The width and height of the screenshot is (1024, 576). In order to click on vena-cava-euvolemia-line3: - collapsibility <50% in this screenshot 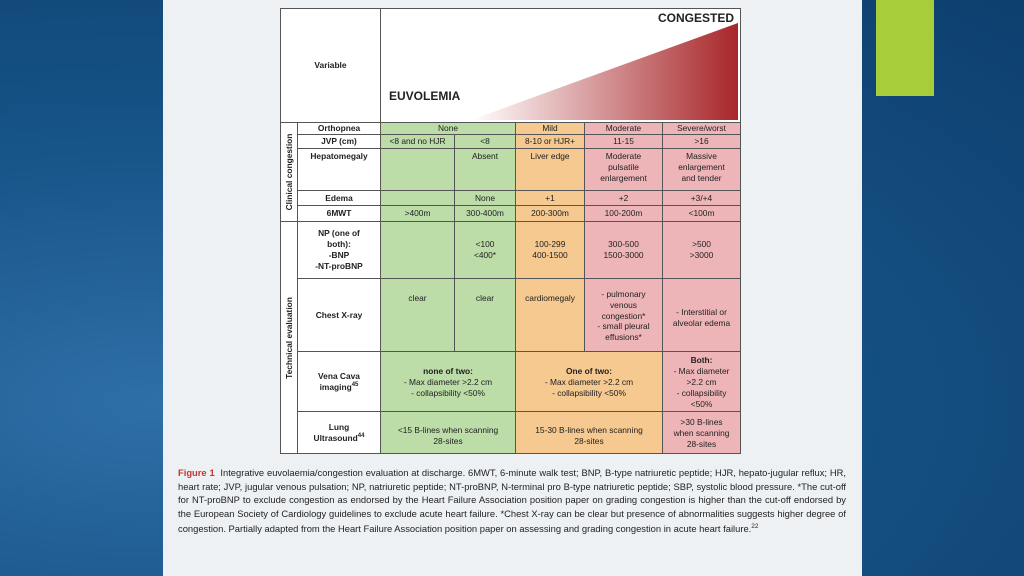, I will do `click(448, 392)`.